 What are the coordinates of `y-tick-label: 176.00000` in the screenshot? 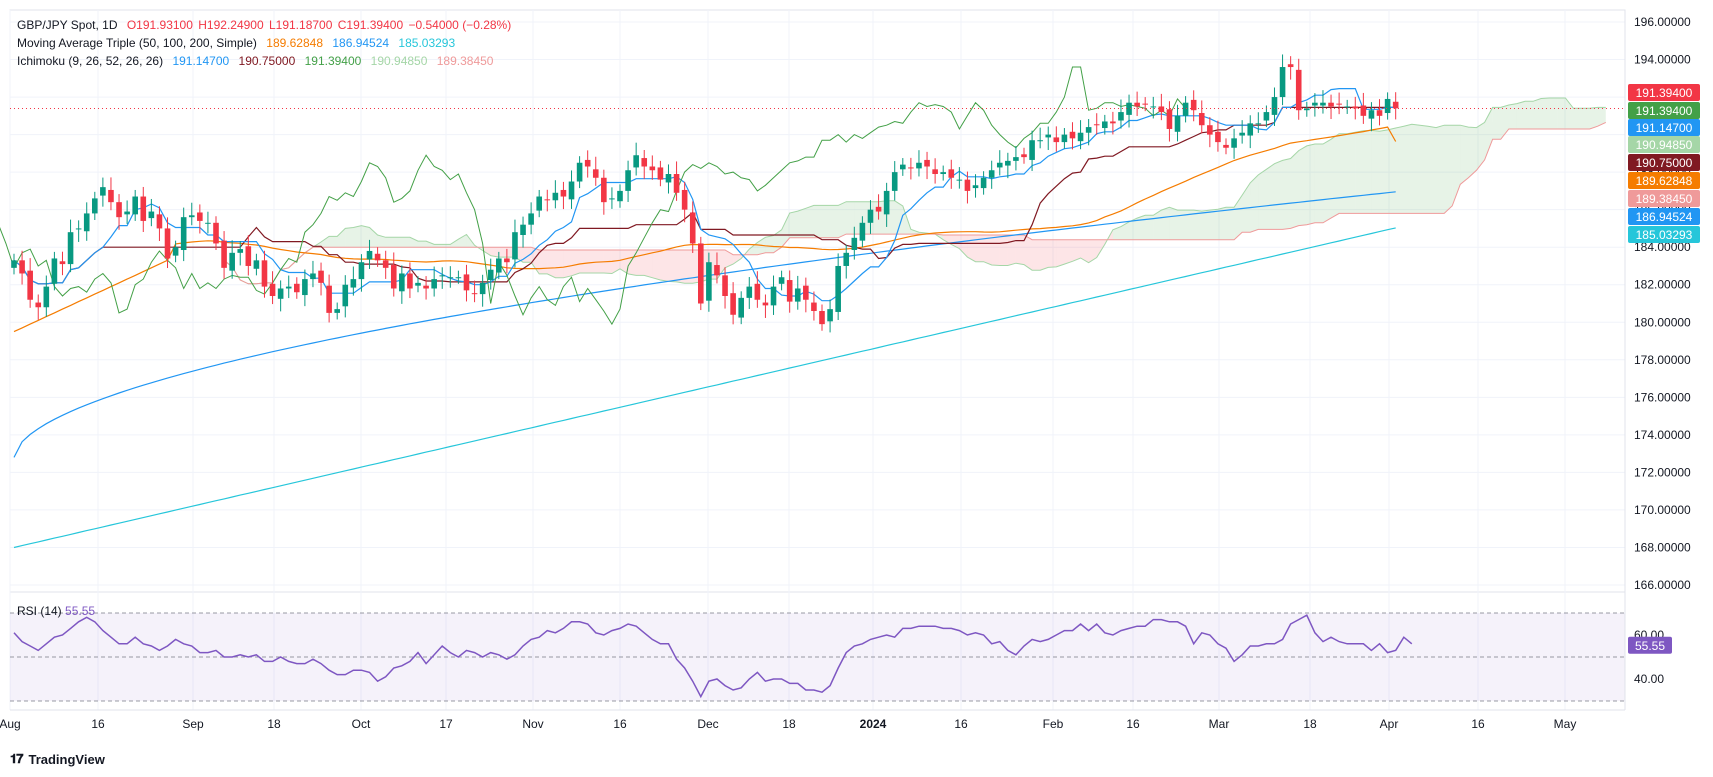 It's located at (1662, 397).